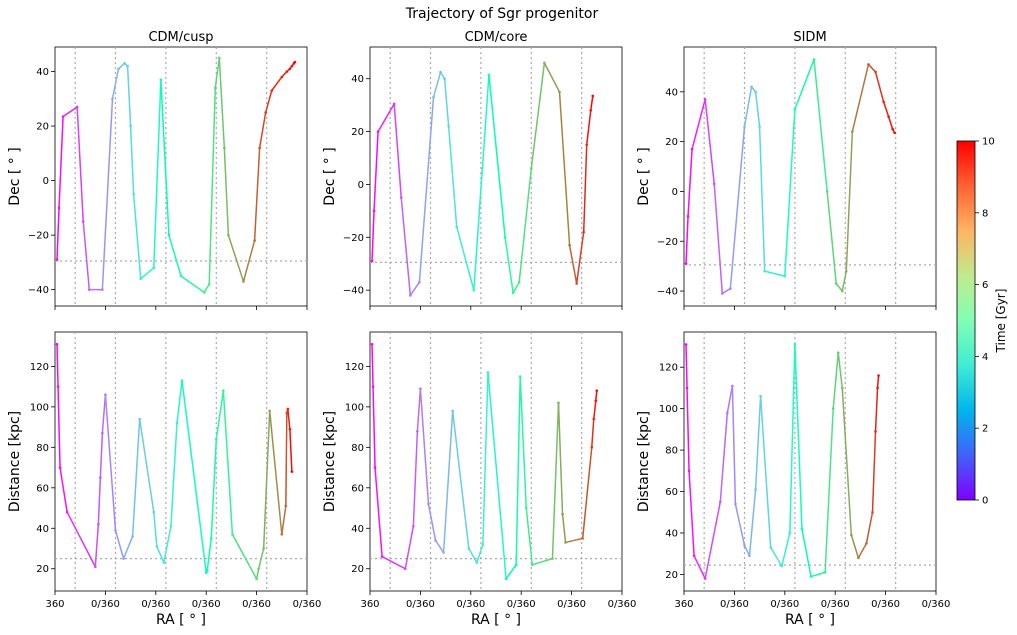 This screenshot has width=1017, height=635. What do you see at coordinates (357, 488) in the screenshot?
I see `y-tick-label: 60` at bounding box center [357, 488].